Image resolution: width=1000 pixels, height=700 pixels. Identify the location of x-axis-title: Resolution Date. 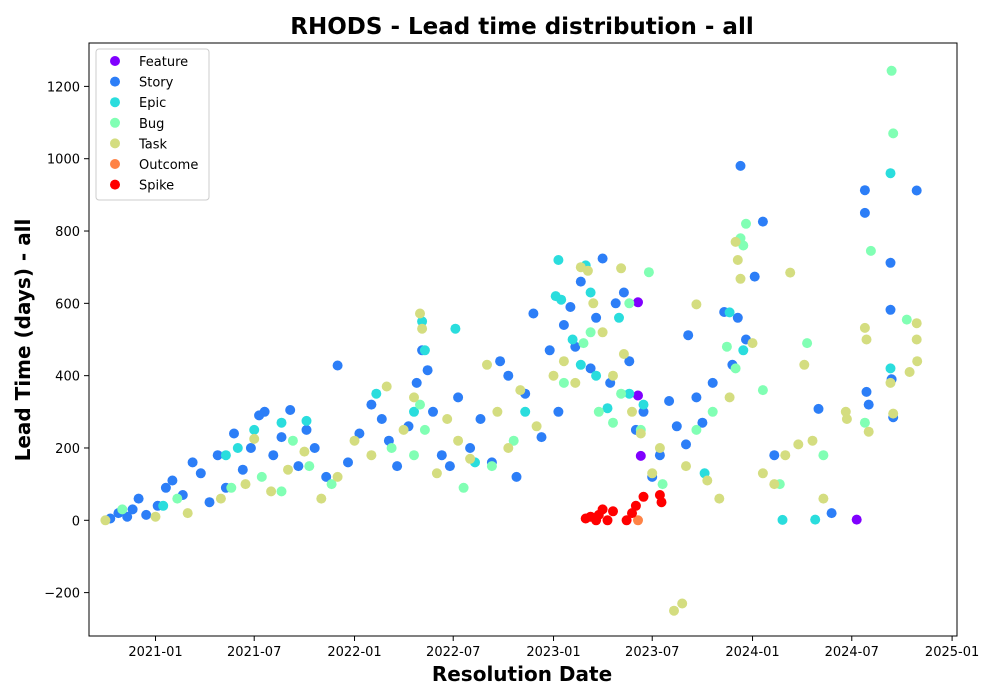
(522, 674).